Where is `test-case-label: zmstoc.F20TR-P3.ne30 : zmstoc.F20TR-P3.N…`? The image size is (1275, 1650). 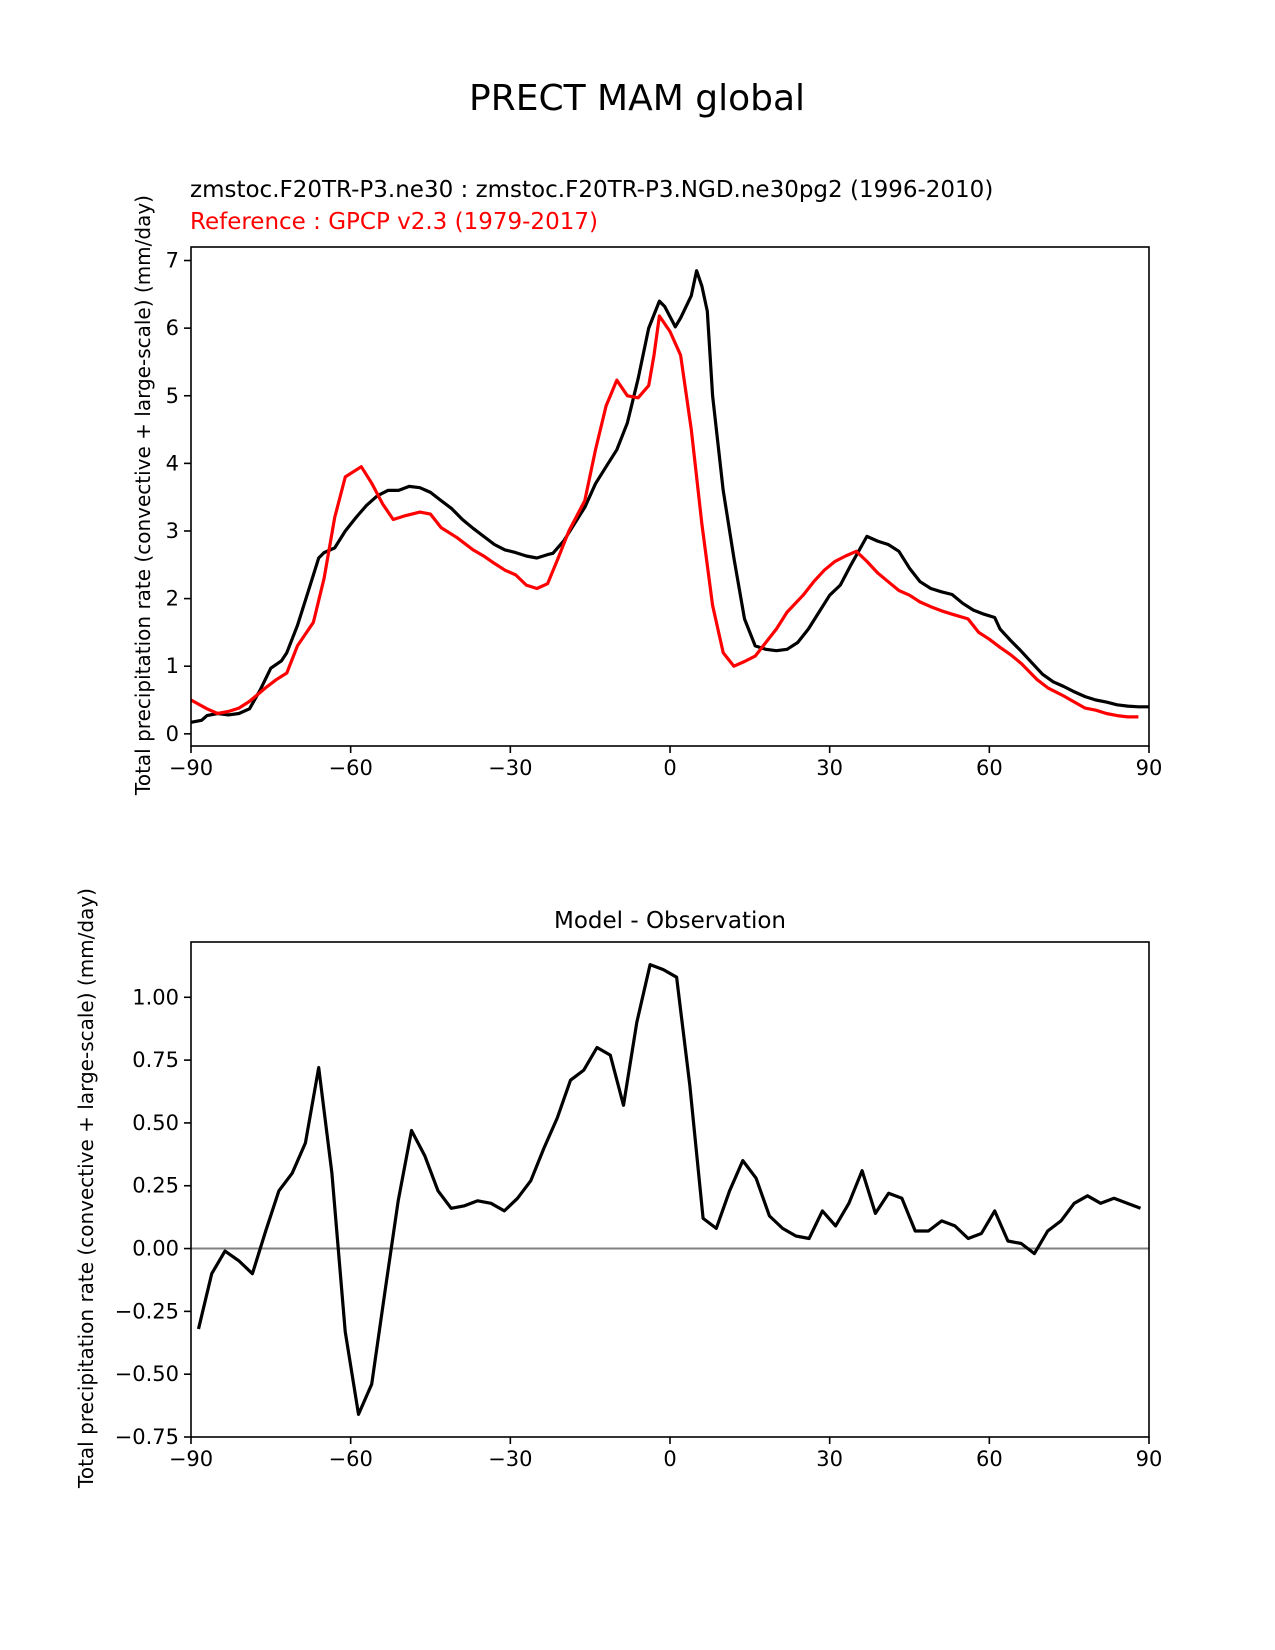 test-case-label: zmstoc.F20TR-P3.ne30 : zmstoc.F20TR-P3.N… is located at coordinates (591, 190).